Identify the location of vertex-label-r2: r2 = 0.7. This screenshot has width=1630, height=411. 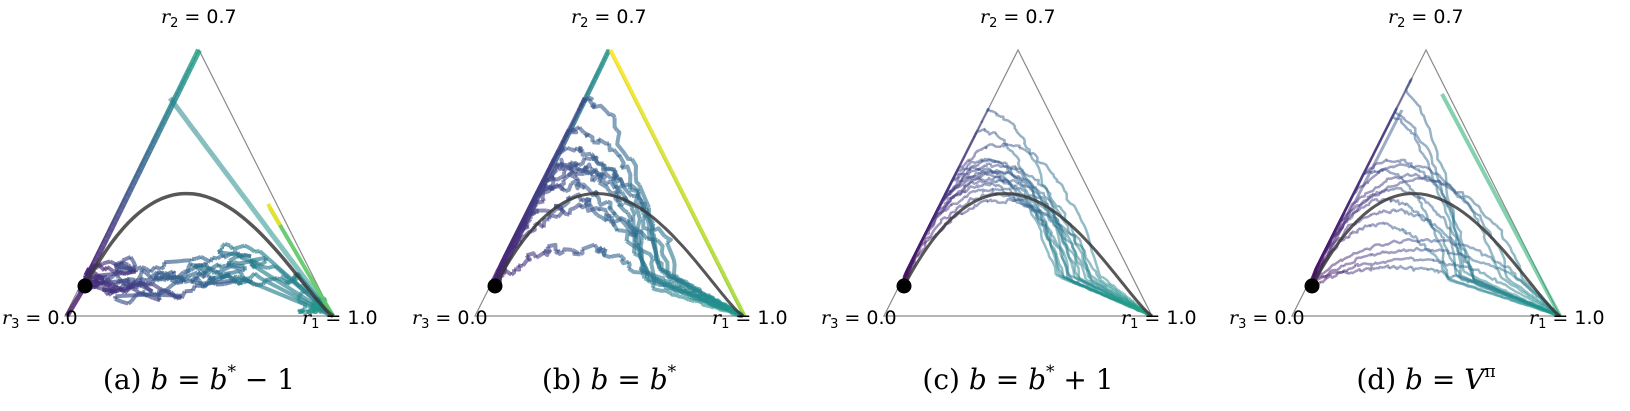
(1426, 18).